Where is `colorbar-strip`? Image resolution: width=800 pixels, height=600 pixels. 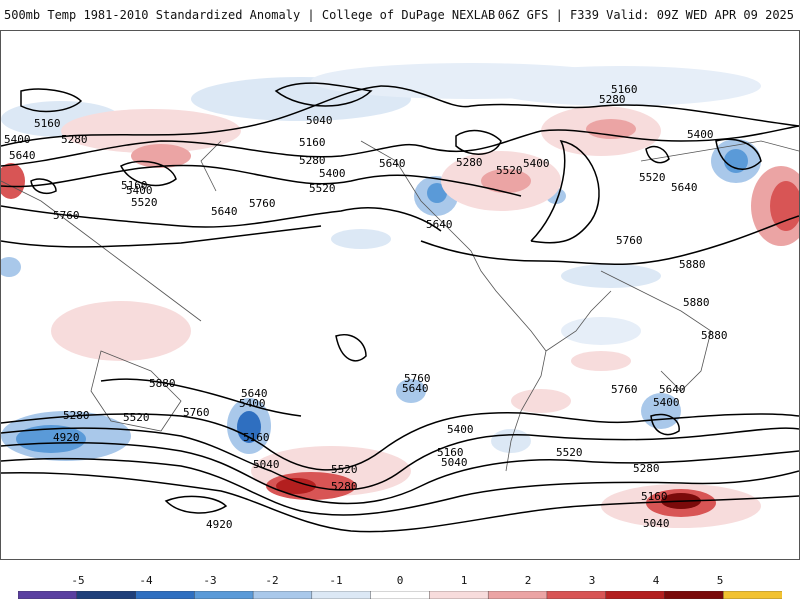
colorbar-strip is located at coordinates (400, 595).